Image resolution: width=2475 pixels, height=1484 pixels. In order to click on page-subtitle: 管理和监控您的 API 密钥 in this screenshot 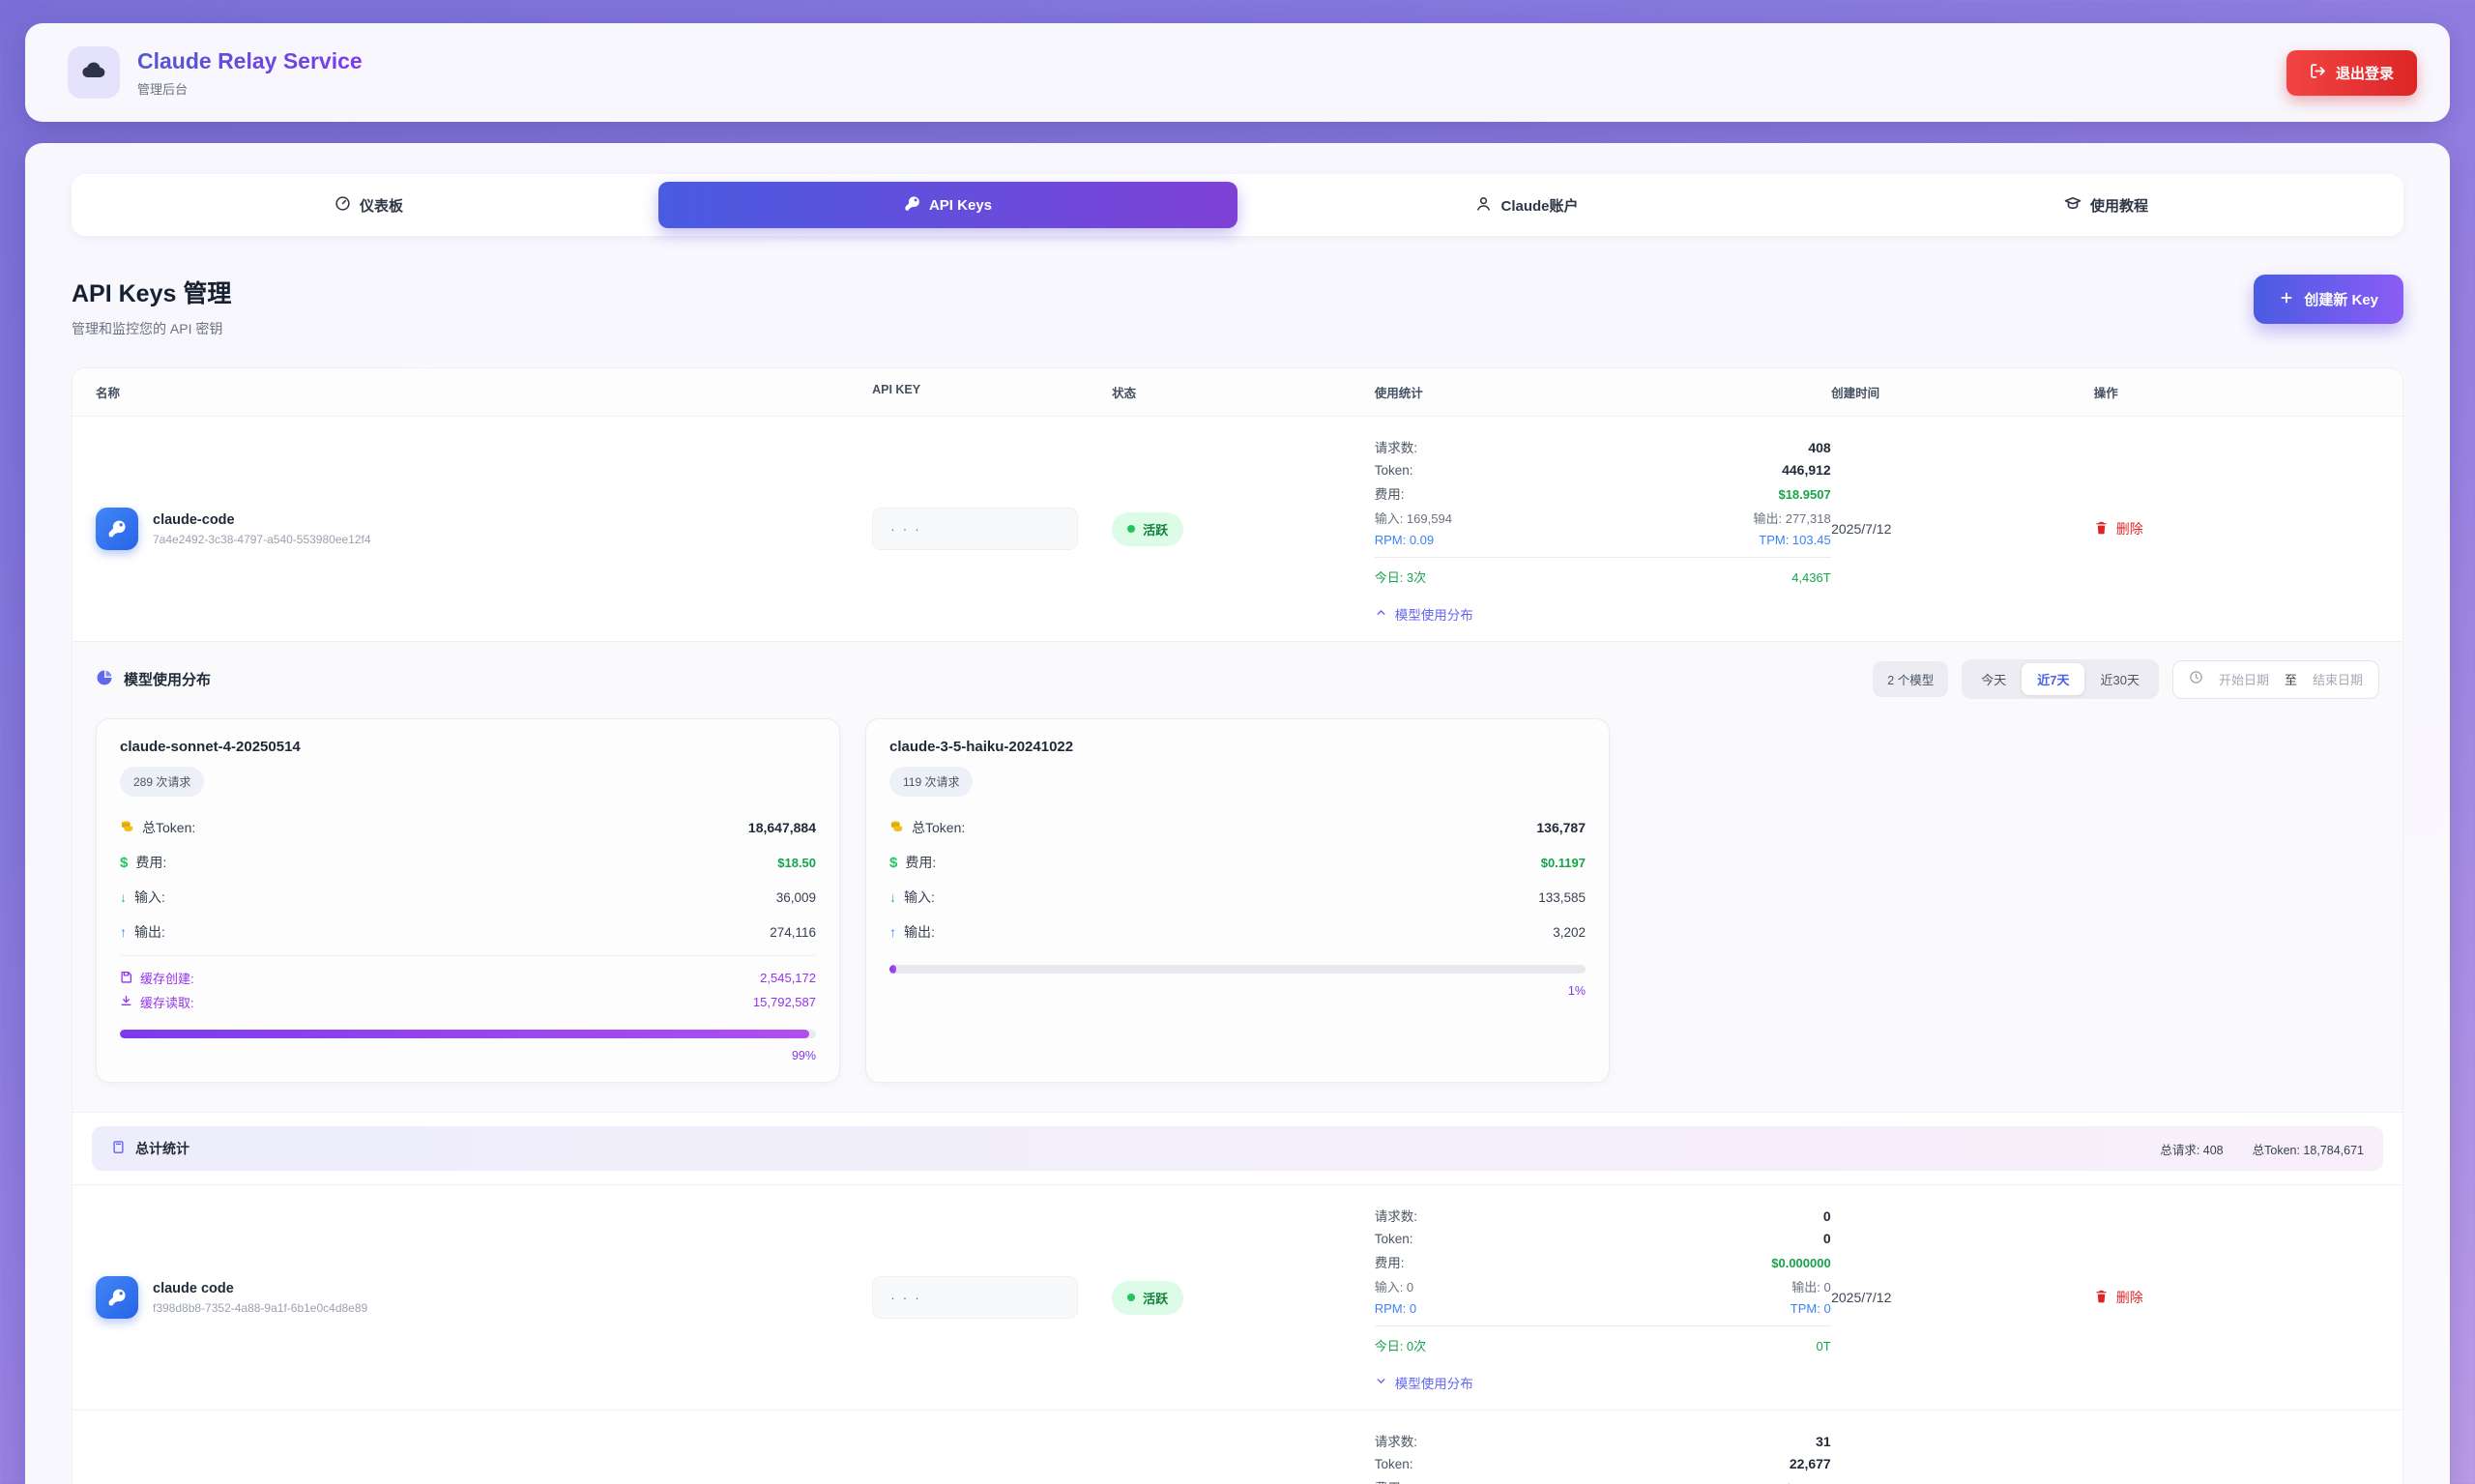, I will do `click(147, 328)`.